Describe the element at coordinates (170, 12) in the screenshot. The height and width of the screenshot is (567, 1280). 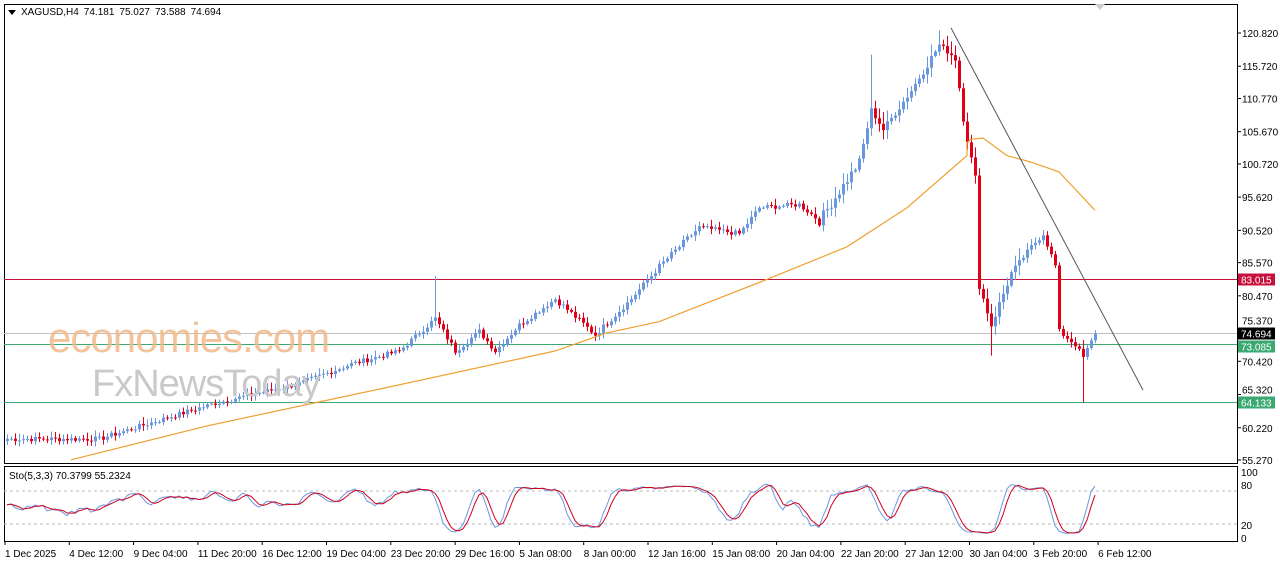
I see `ohlc-low: 73.588` at that location.